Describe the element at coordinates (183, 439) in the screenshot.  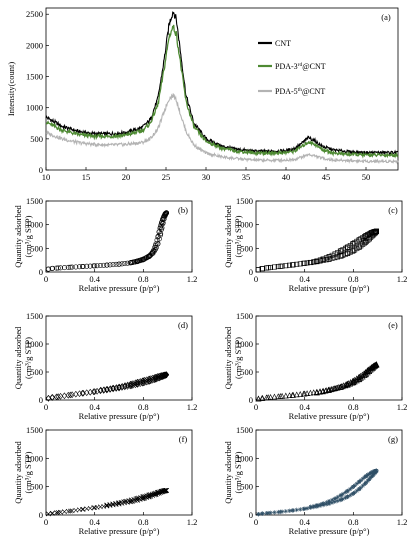
I see `panel-label-f: (f)` at that location.